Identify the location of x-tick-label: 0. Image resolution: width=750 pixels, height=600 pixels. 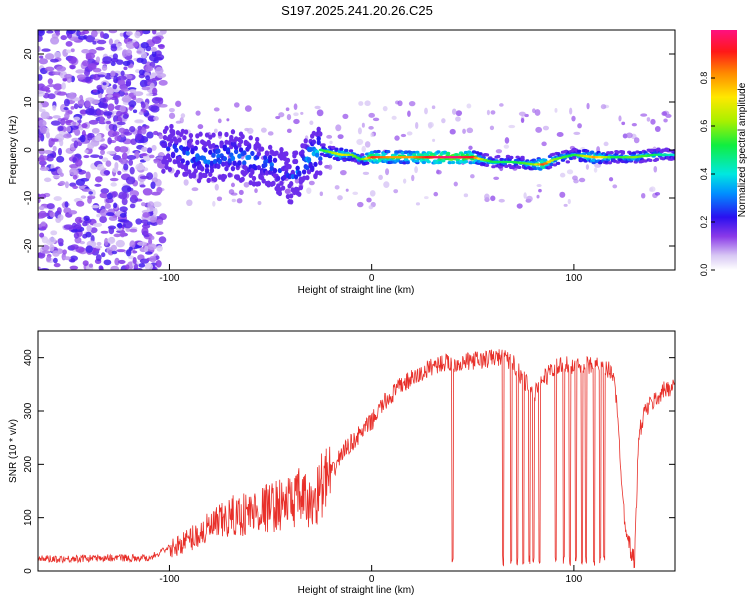
(372, 278).